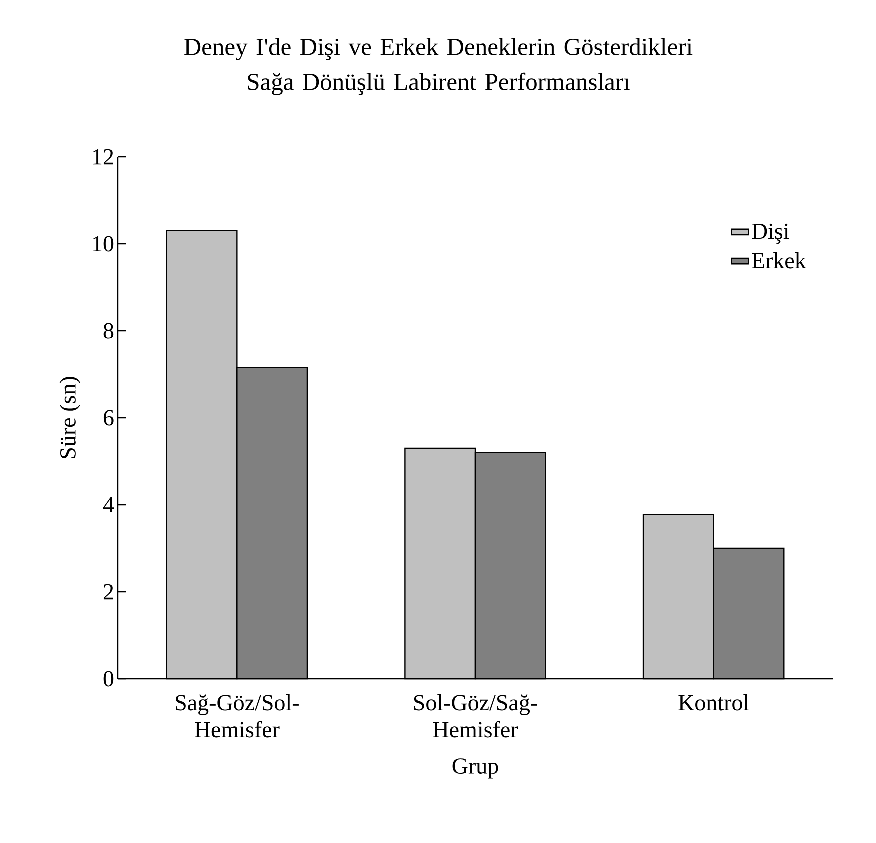  I want to click on x-axis-title: Grup, so click(475, 768).